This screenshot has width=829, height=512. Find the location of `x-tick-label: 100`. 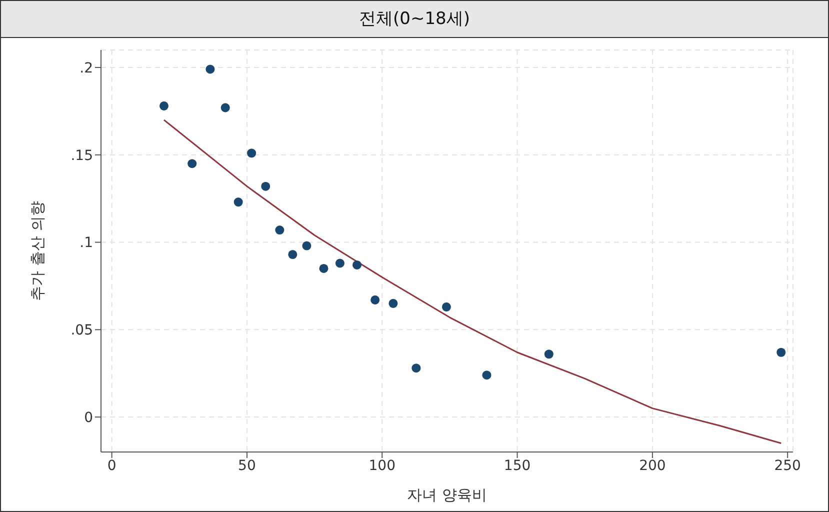

x-tick-label: 100 is located at coordinates (382, 466).